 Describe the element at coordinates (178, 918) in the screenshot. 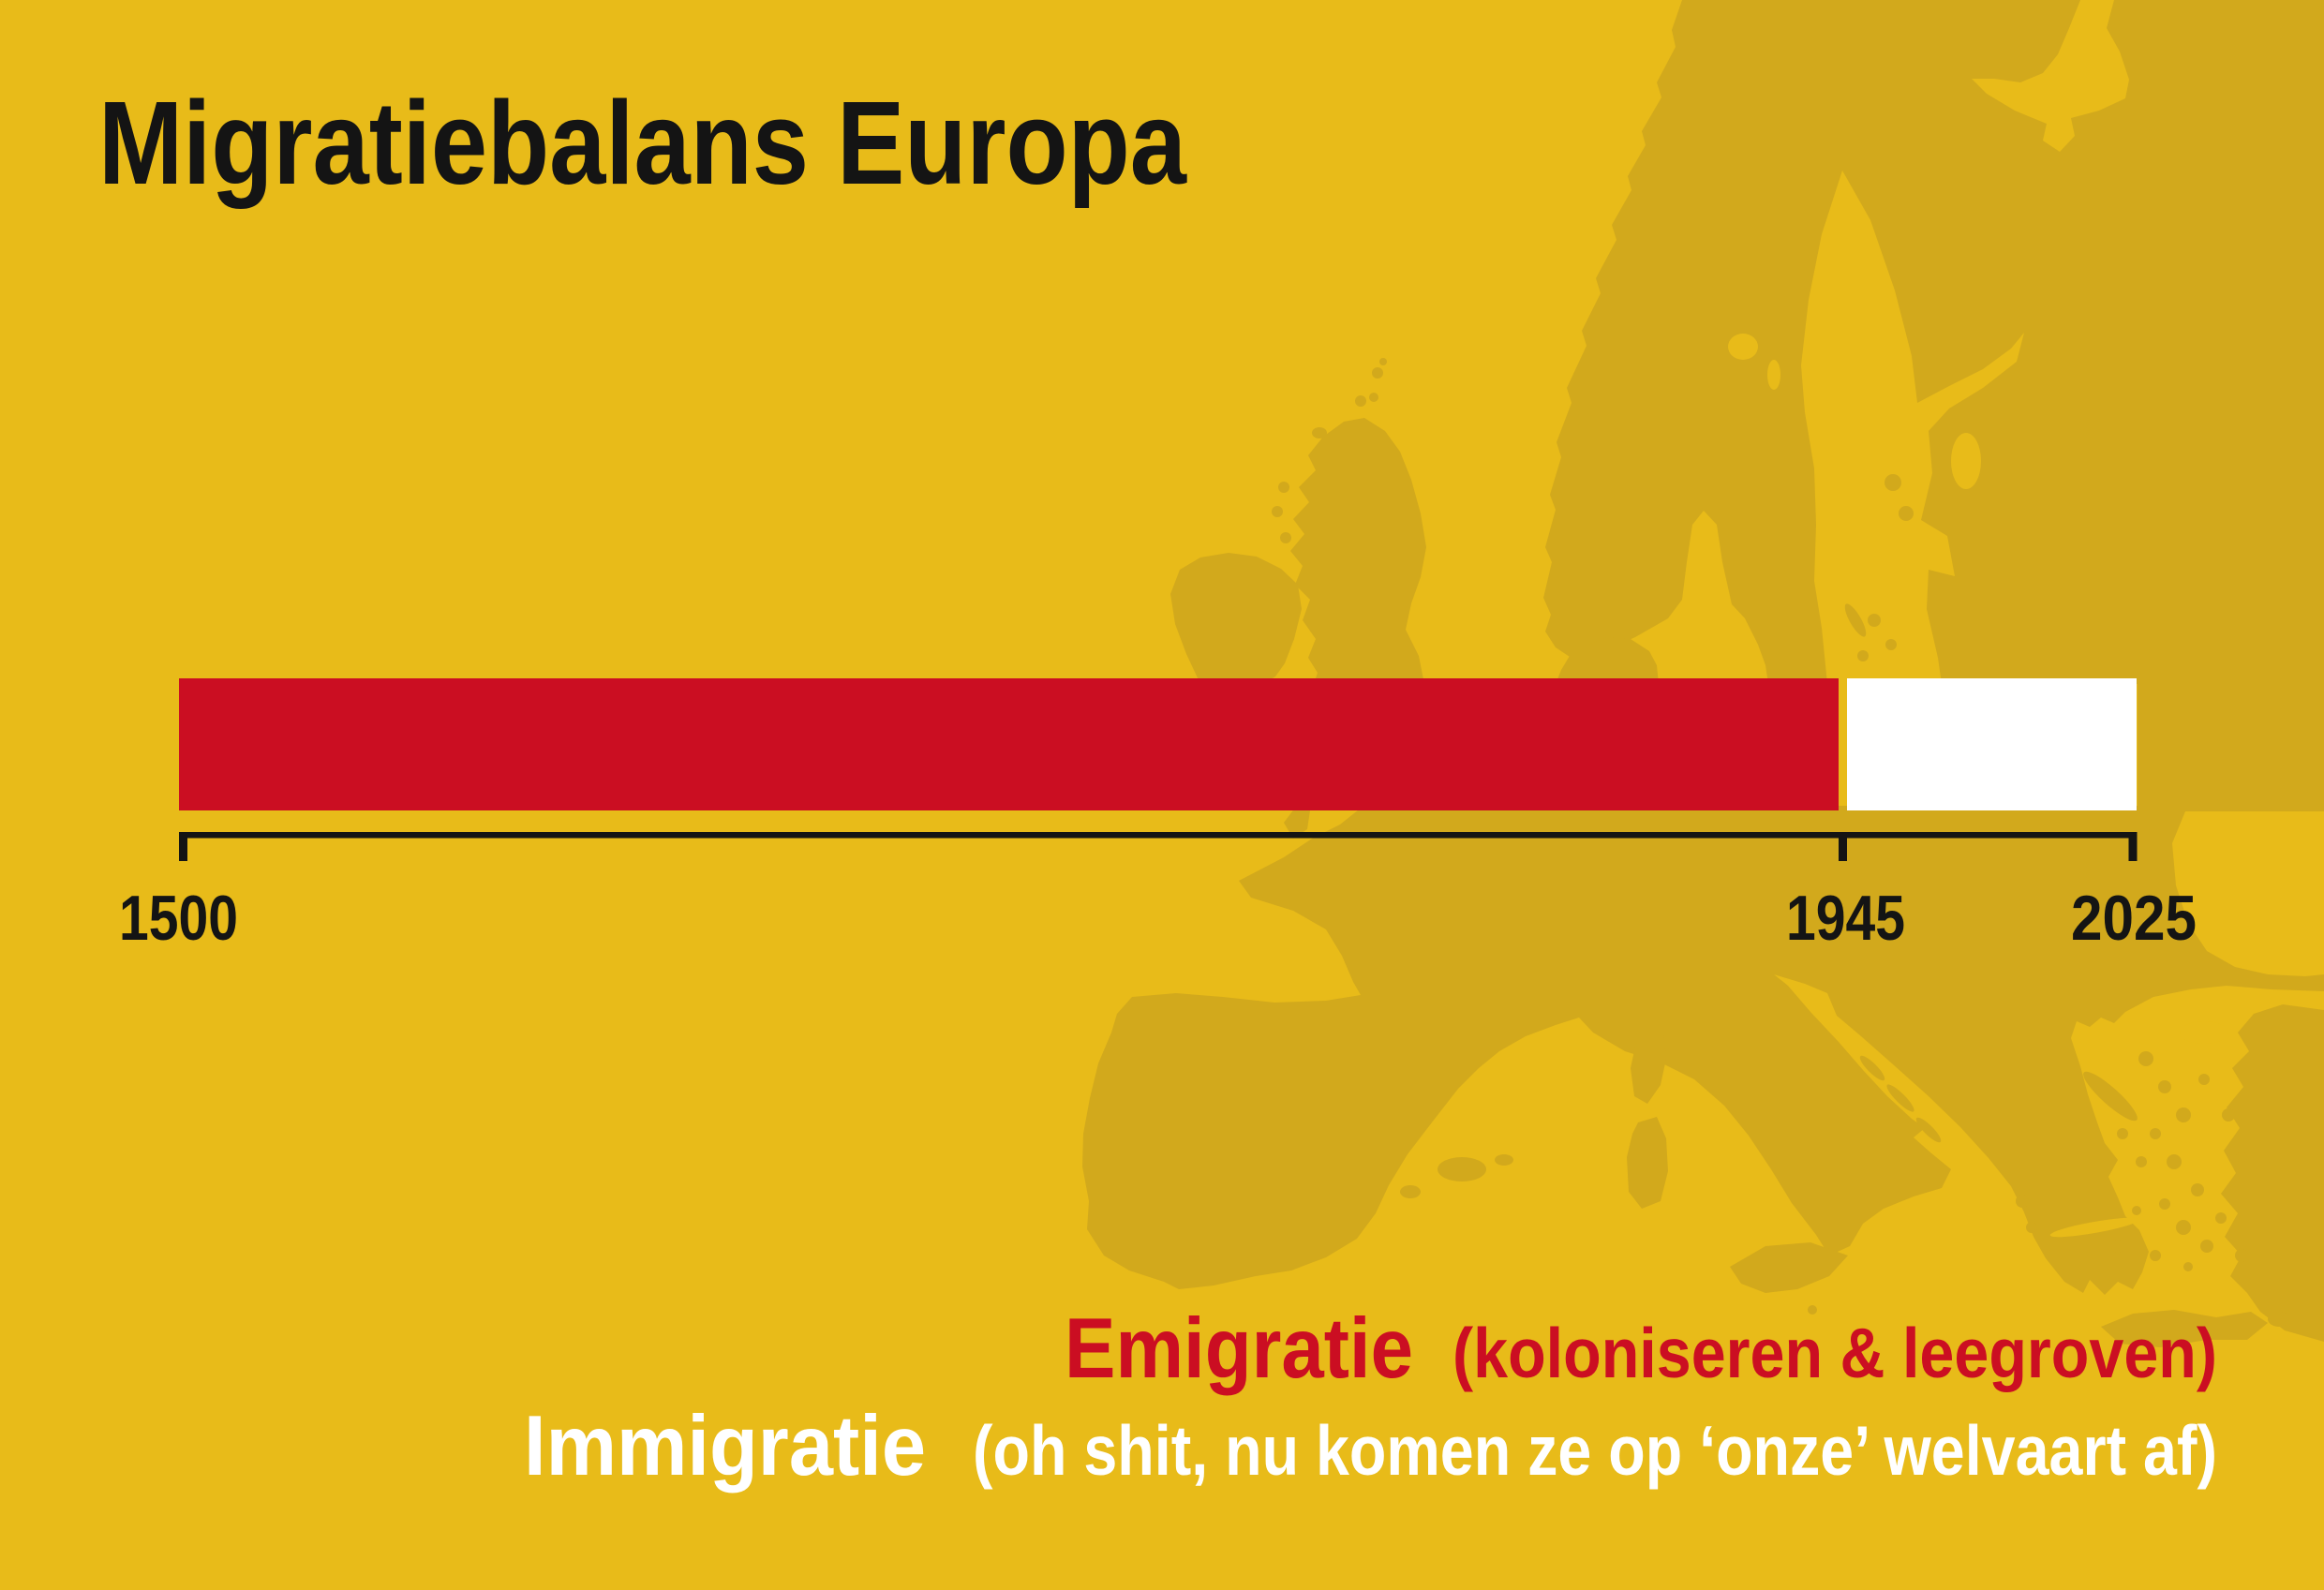

I see `svg-text: 1500` at that location.